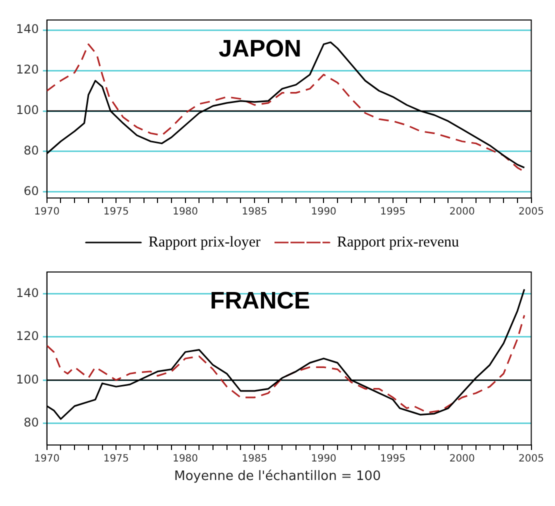 The width and height of the screenshot is (555, 506). Describe the element at coordinates (277, 476) in the screenshot. I see `text: Moyenne de l'échantillon = 100` at that location.